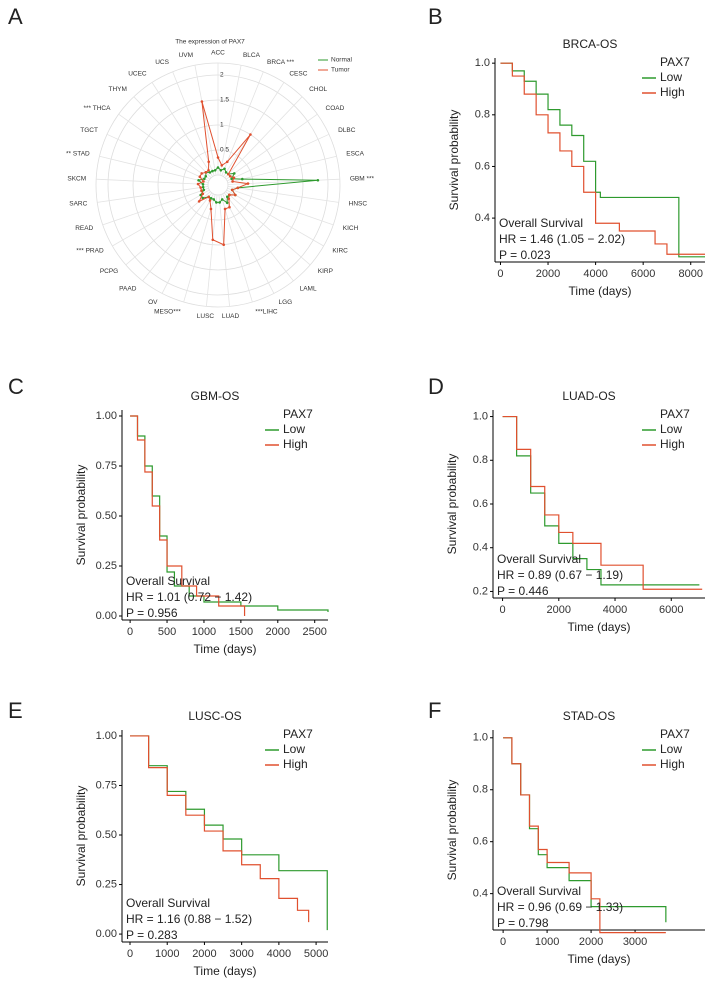  What do you see at coordinates (78, 204) in the screenshot?
I see `radar-category-label: SARC` at bounding box center [78, 204].